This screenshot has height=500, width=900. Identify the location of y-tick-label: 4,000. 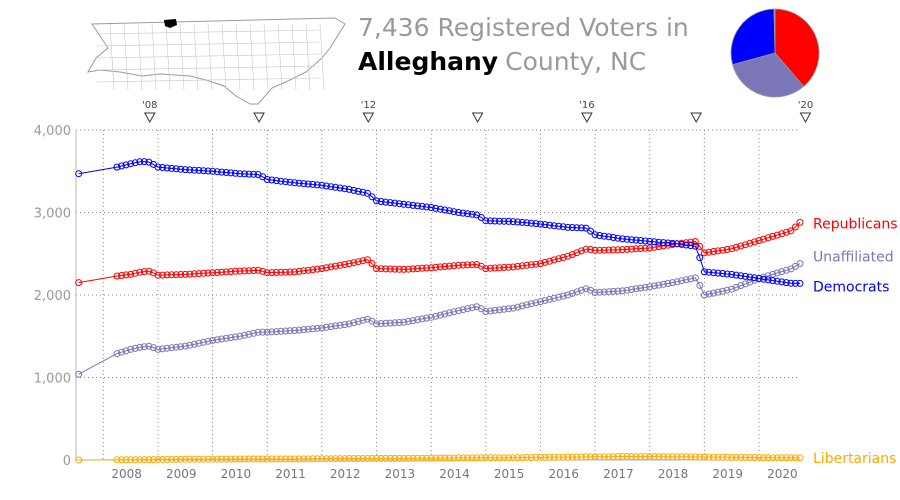
(52, 131).